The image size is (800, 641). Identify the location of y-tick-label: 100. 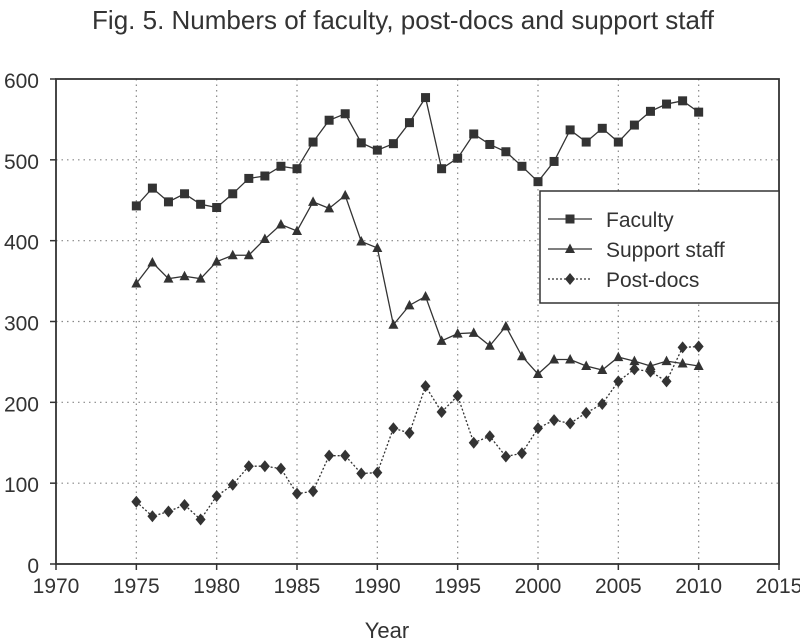
(21, 485).